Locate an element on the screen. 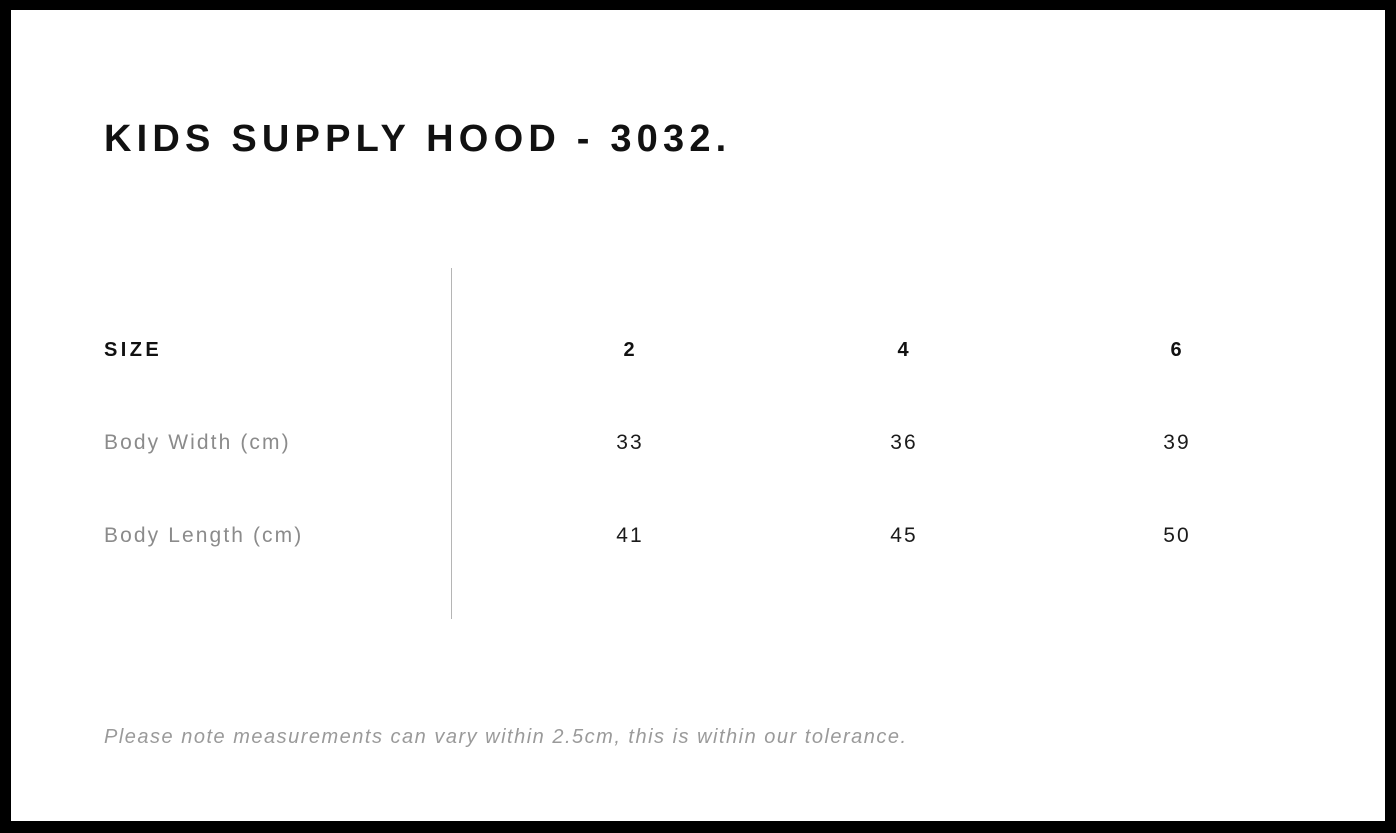 The height and width of the screenshot is (833, 1396). table-cell-body-width-size-2: 33 is located at coordinates (630, 442).